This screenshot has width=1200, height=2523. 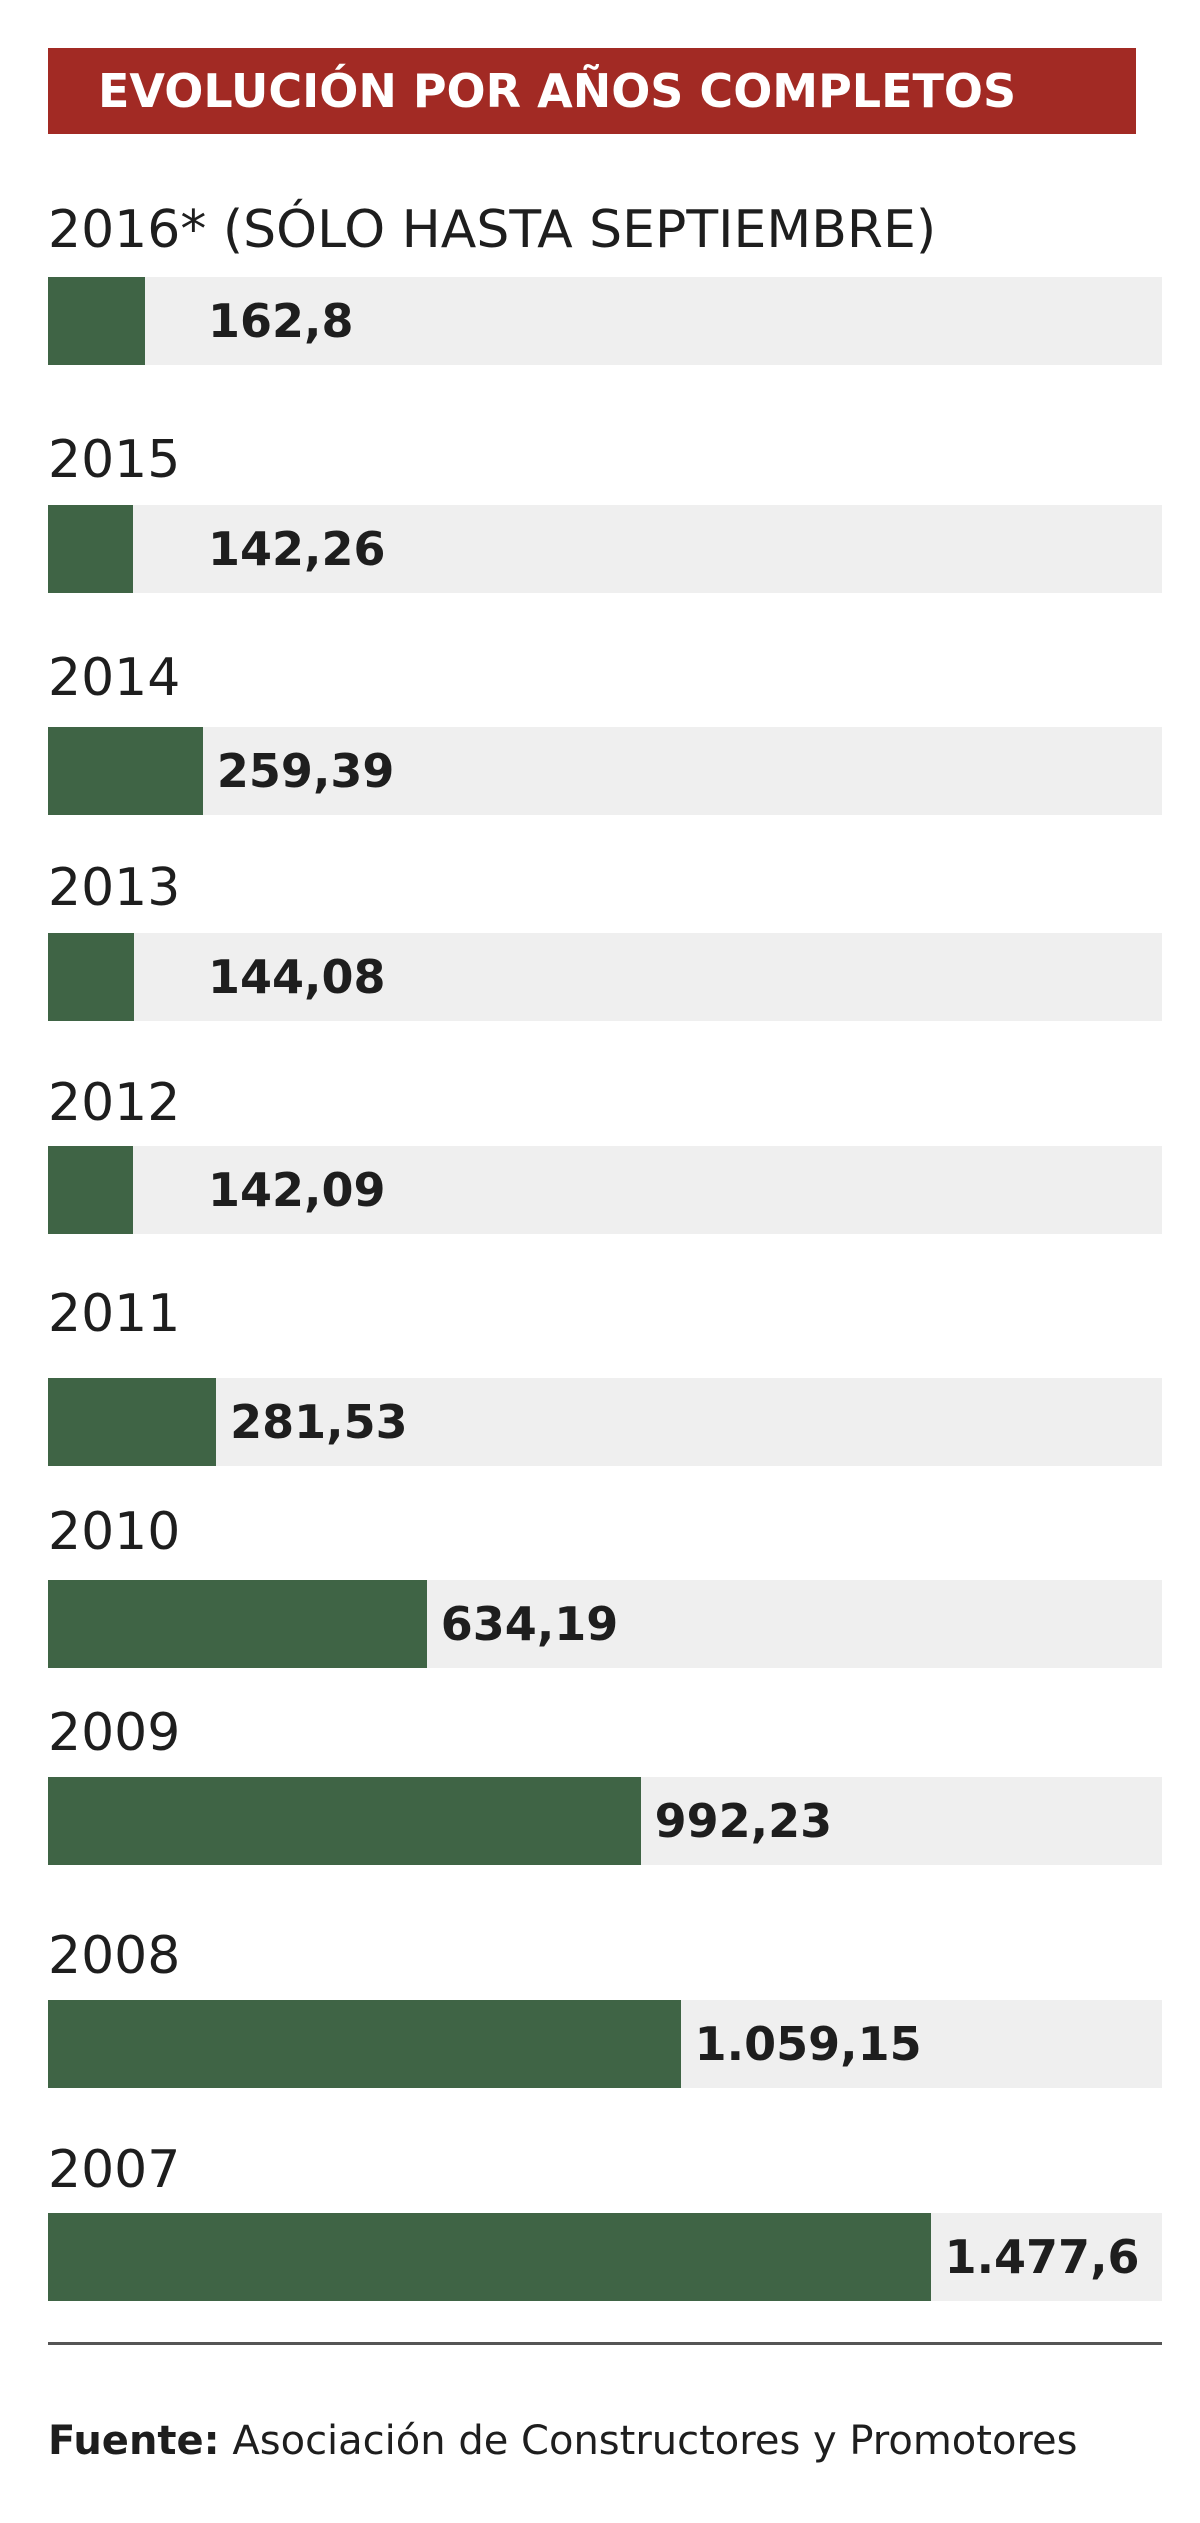 I want to click on source-text: Asociación de Constructores y Promotores, so click(x=648, y=2441).